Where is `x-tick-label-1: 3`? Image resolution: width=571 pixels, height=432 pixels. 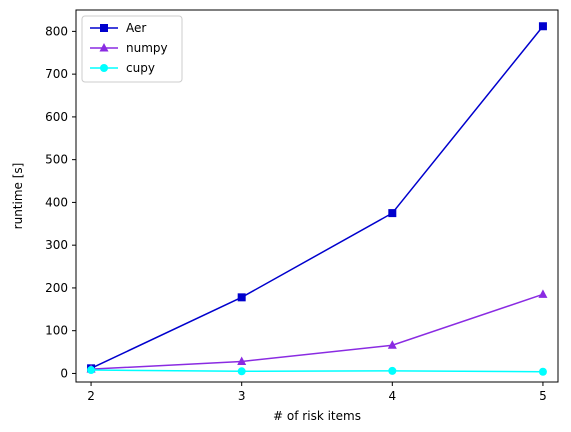 x-tick-label-1: 3 is located at coordinates (242, 396).